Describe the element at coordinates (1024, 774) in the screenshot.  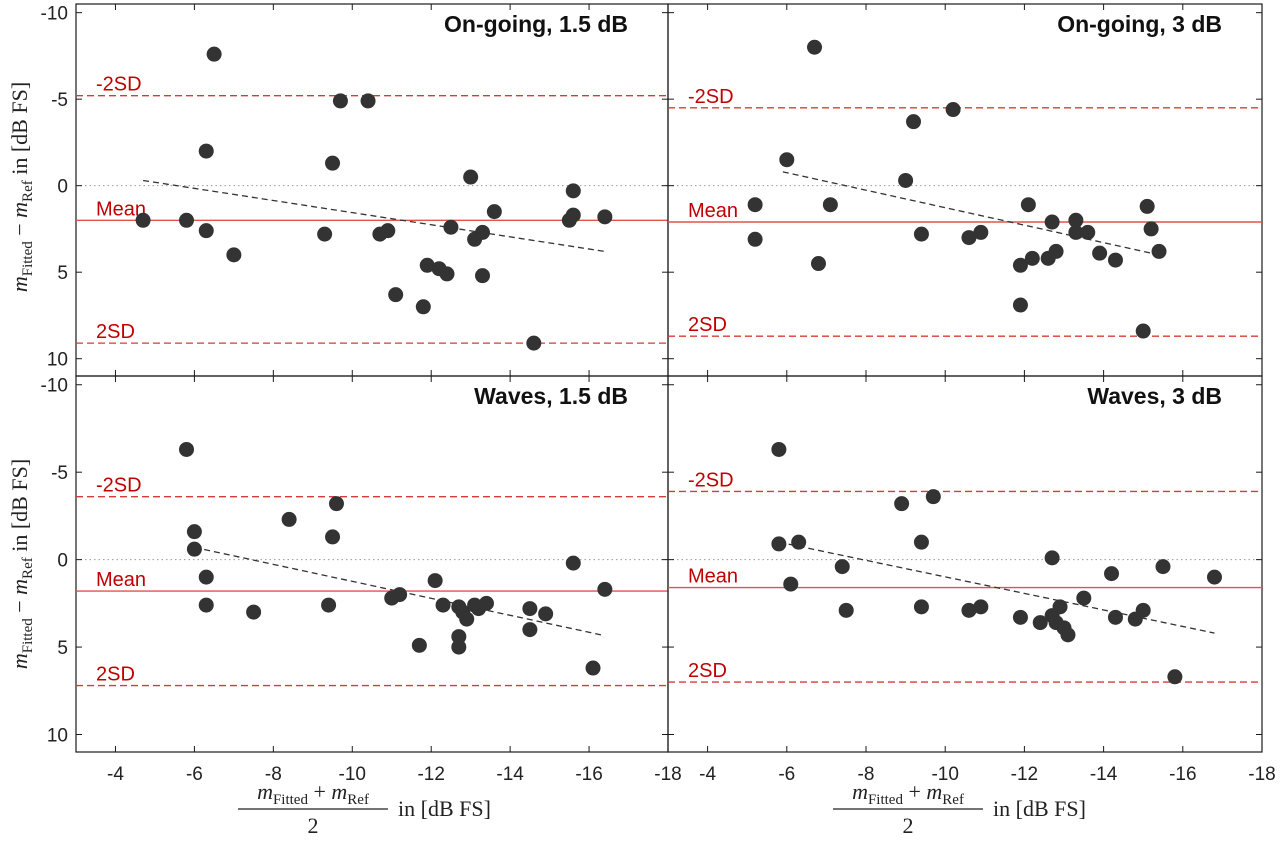
I see `x-tick-label: -12` at that location.